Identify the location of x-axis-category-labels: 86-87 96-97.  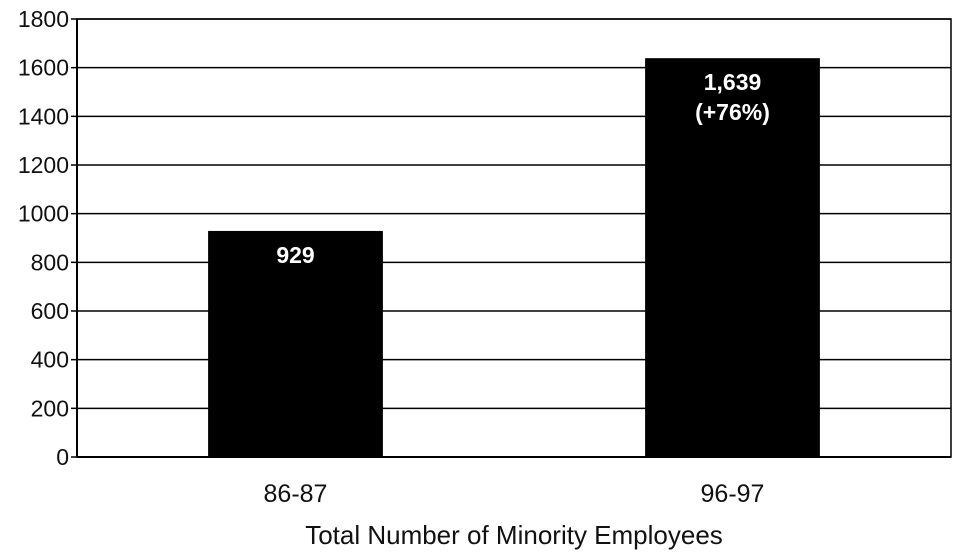
(514, 494).